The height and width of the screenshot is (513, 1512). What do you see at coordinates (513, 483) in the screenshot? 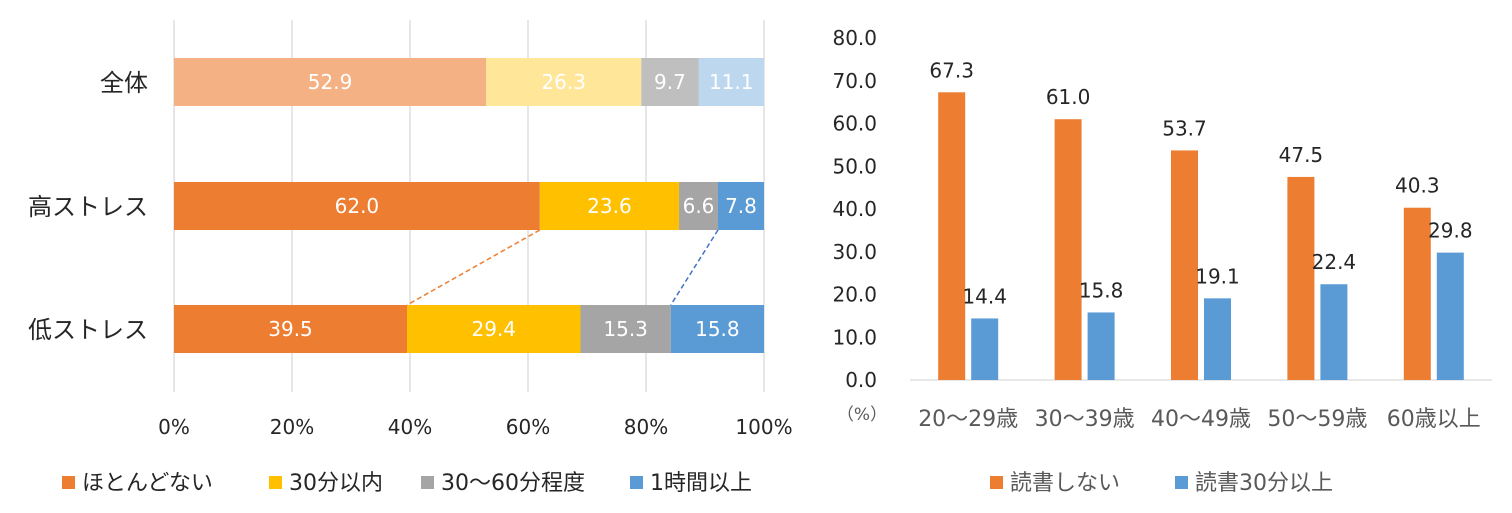
I see `legend-label: 30～60分程度` at bounding box center [513, 483].